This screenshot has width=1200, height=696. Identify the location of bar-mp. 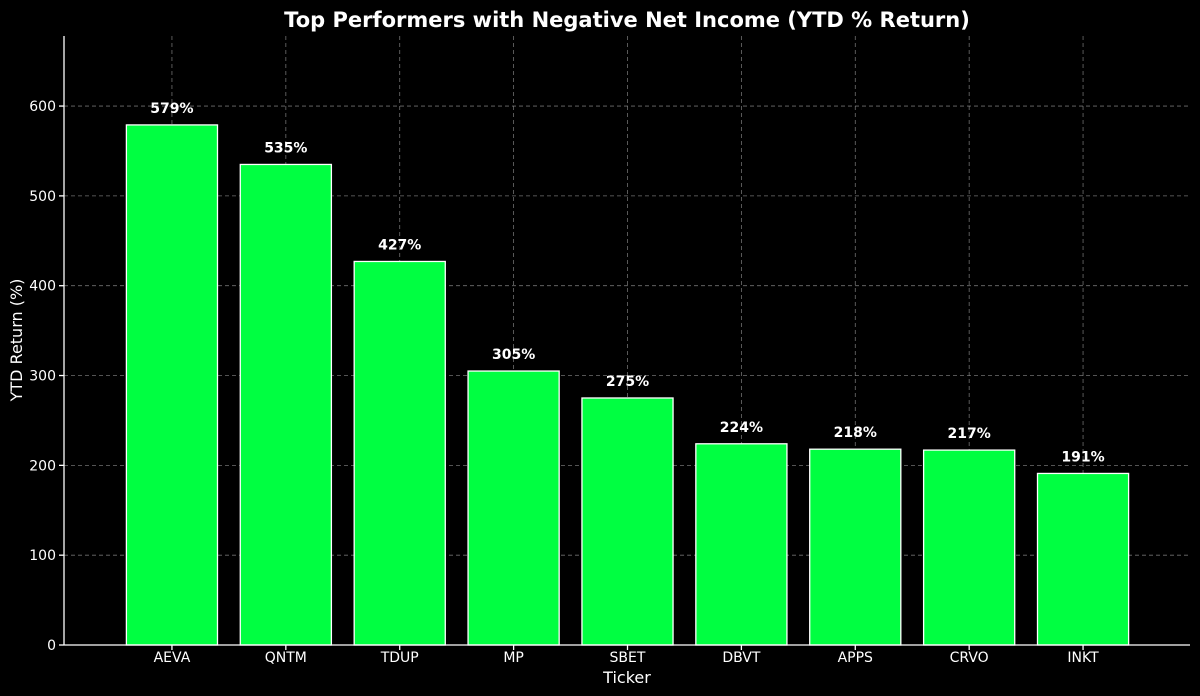
(513, 508).